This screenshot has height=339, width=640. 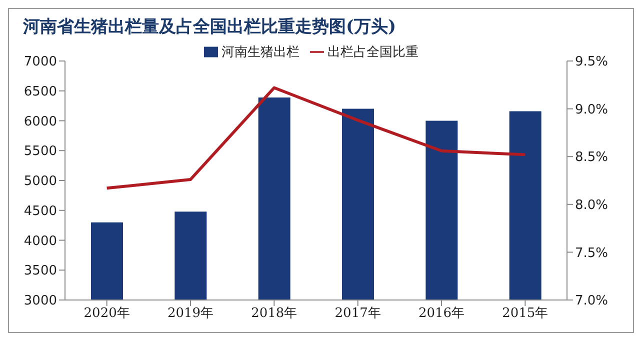 I want to click on y-tick-label: 5500, so click(x=40, y=152).